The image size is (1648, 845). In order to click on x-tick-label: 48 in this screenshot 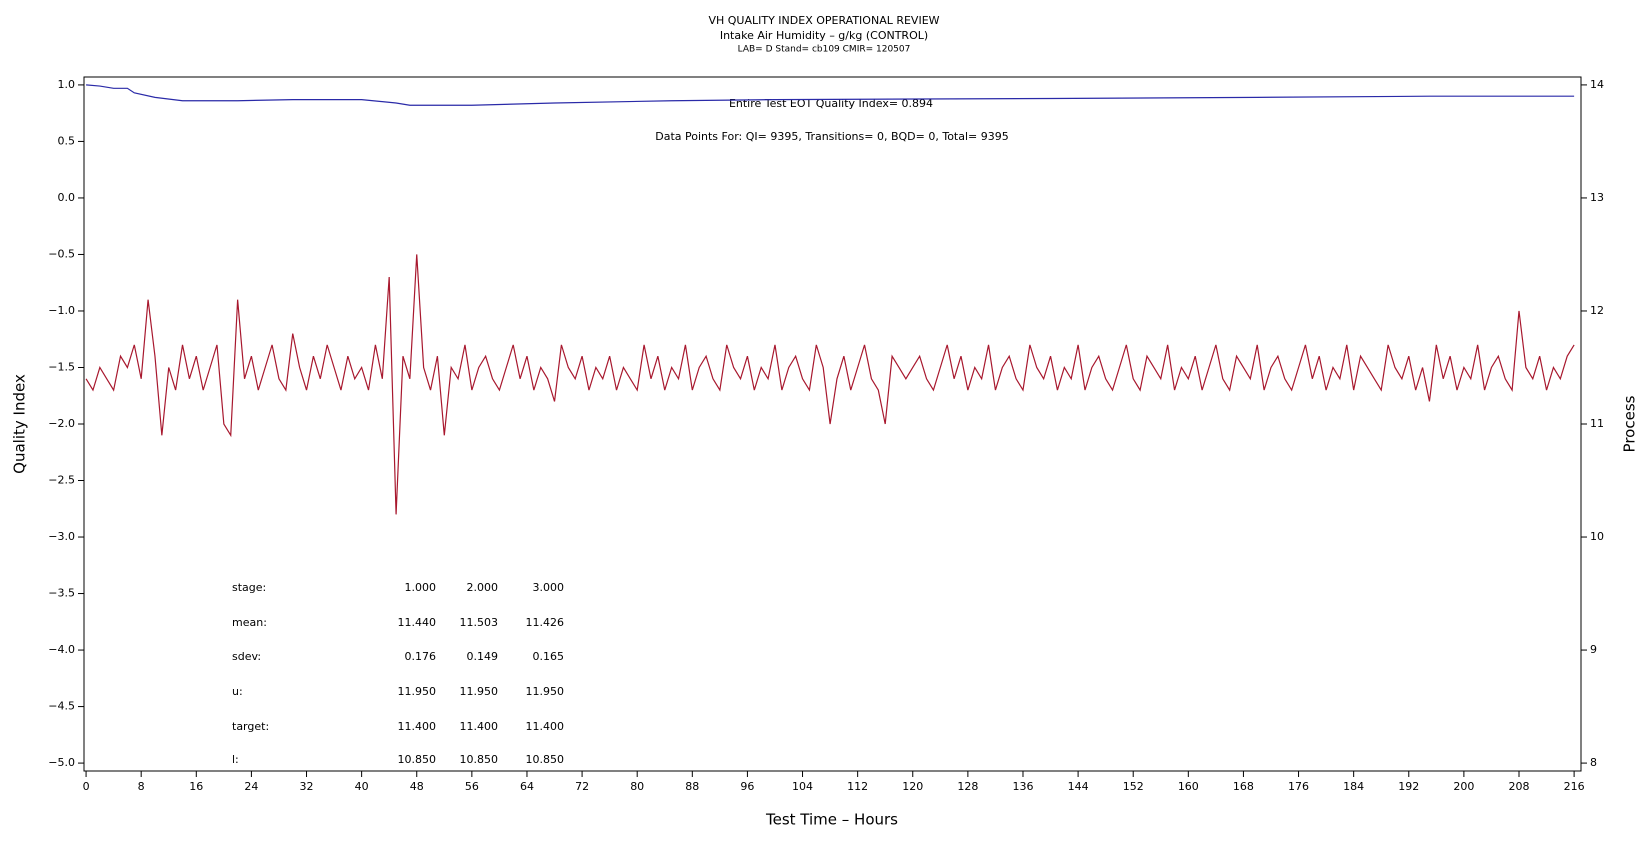, I will do `click(417, 786)`.